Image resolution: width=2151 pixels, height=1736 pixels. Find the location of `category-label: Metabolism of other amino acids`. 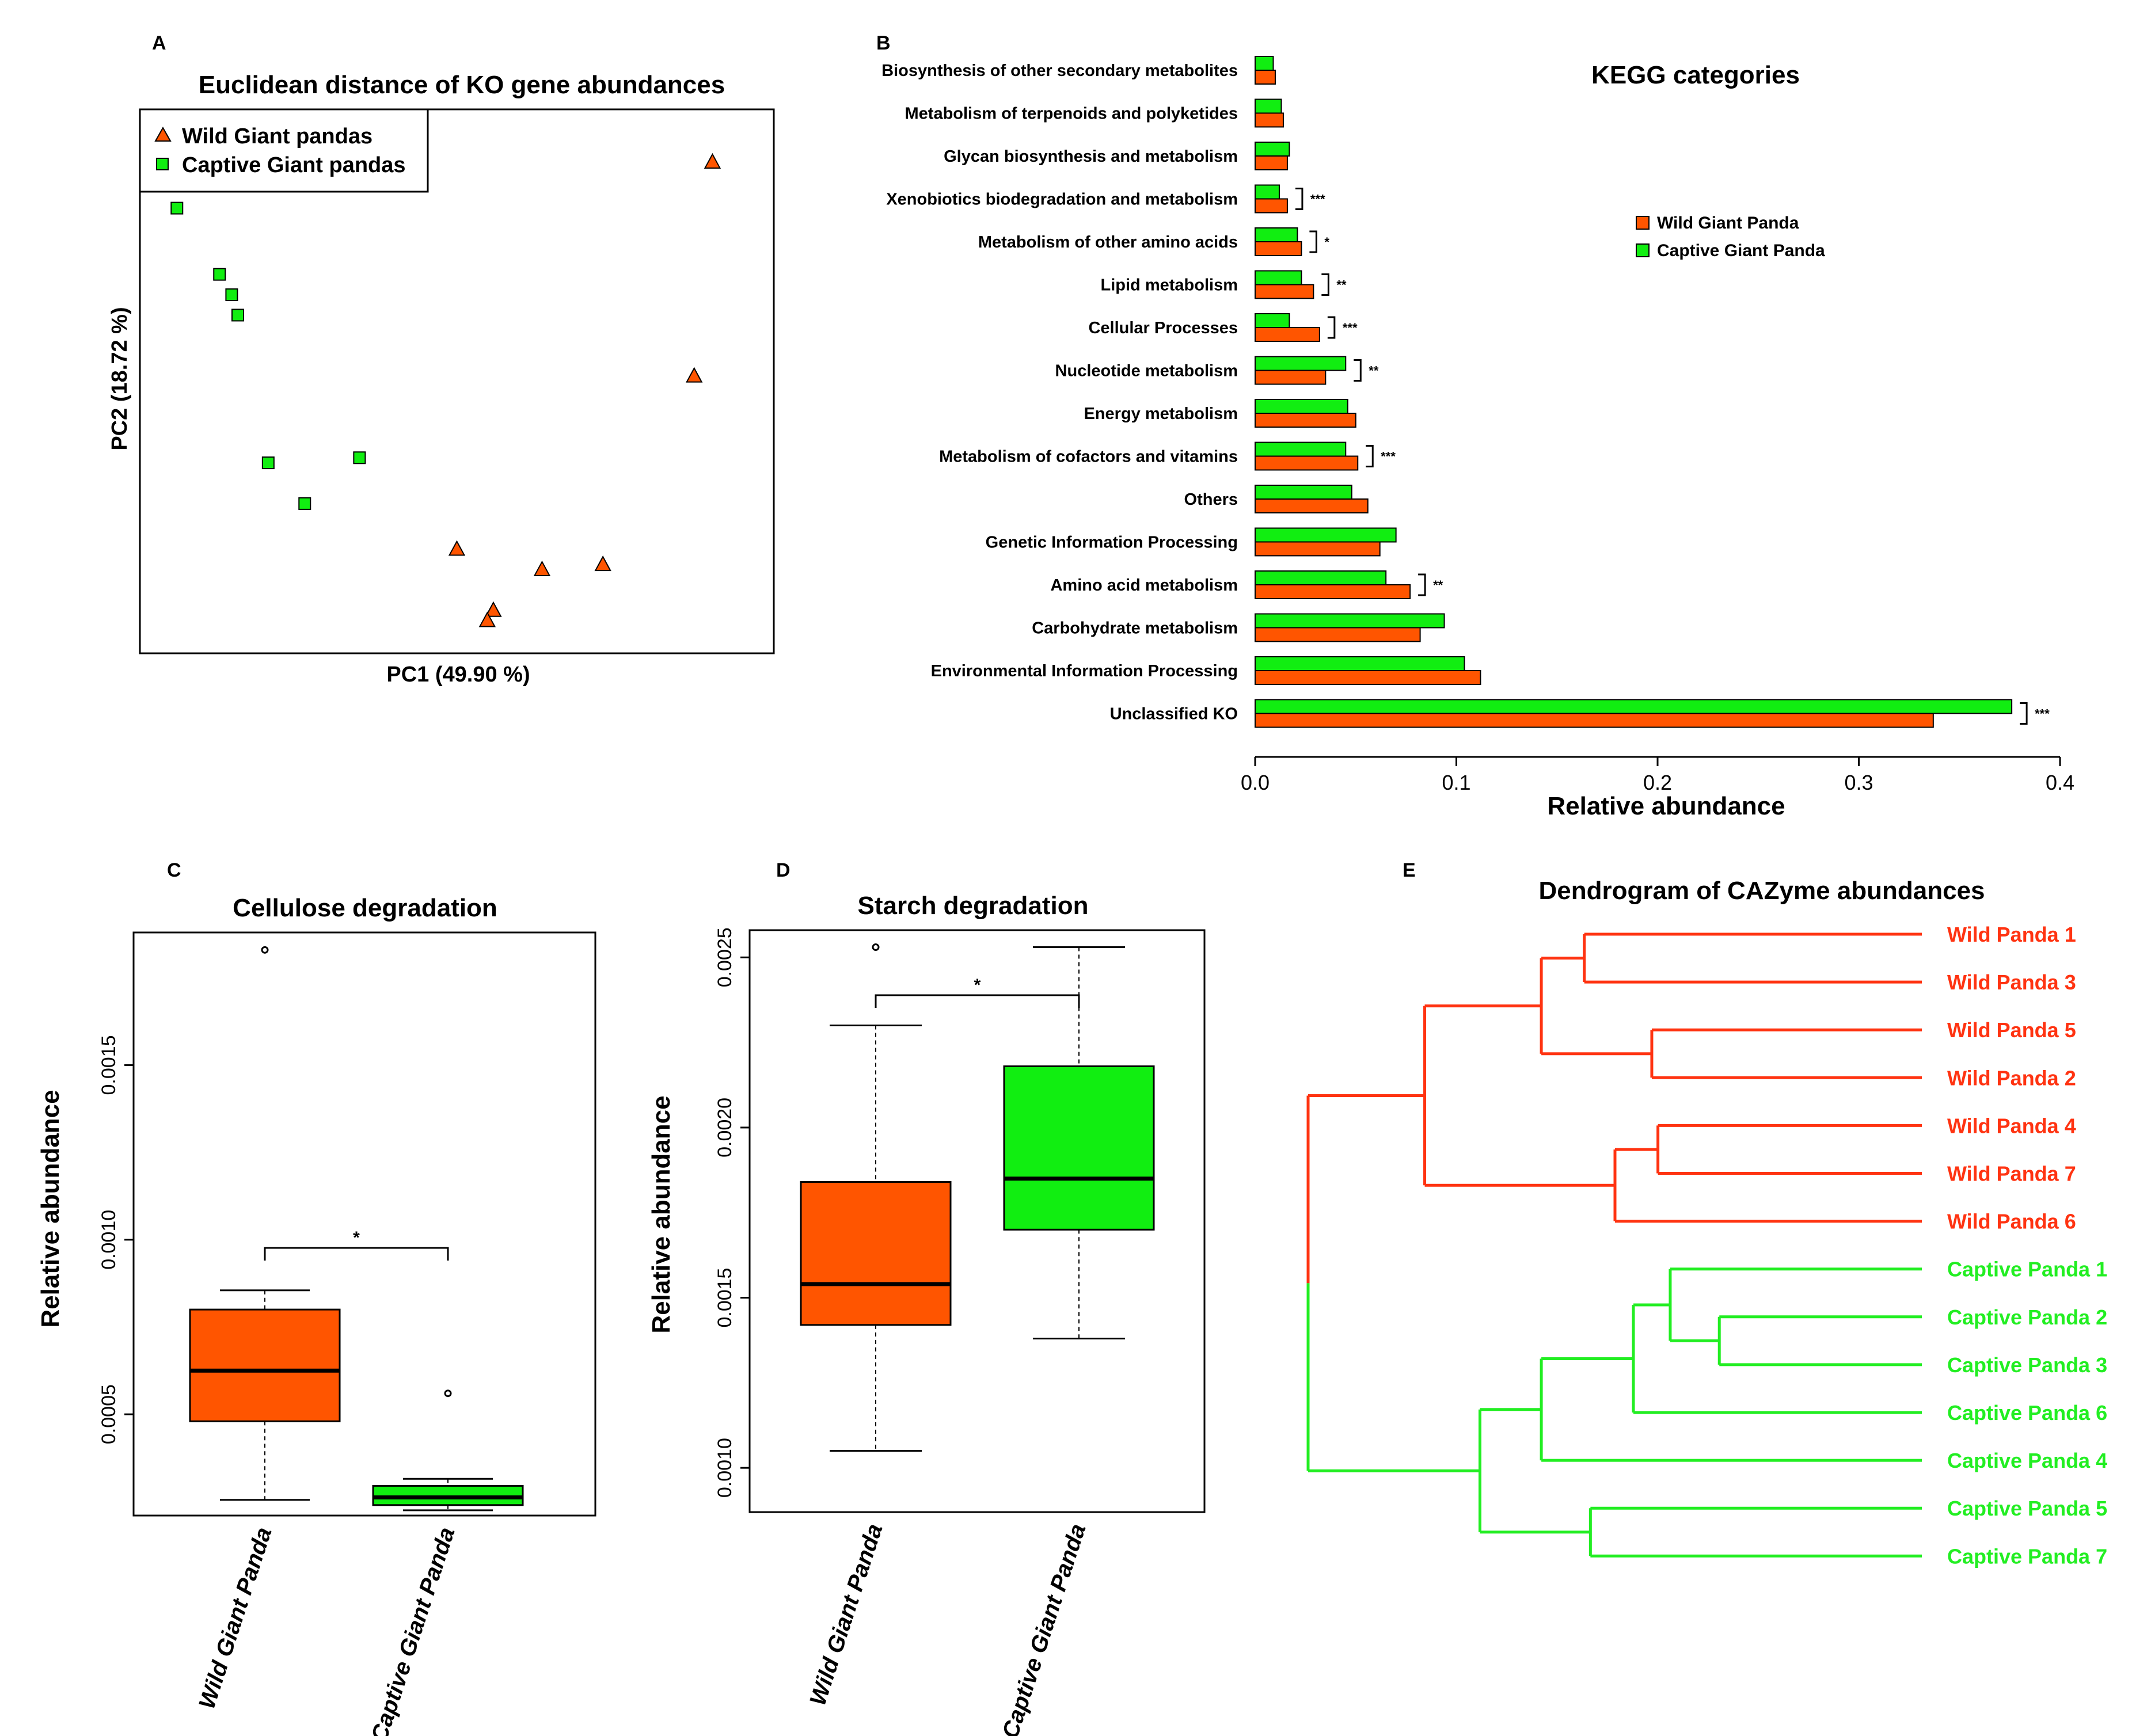

category-label: Metabolism of other amino acids is located at coordinates (1108, 242).